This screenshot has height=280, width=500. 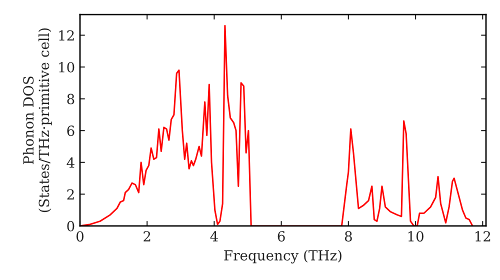 What do you see at coordinates (66, 35) in the screenshot?
I see `y-tick-label: 12` at bounding box center [66, 35].